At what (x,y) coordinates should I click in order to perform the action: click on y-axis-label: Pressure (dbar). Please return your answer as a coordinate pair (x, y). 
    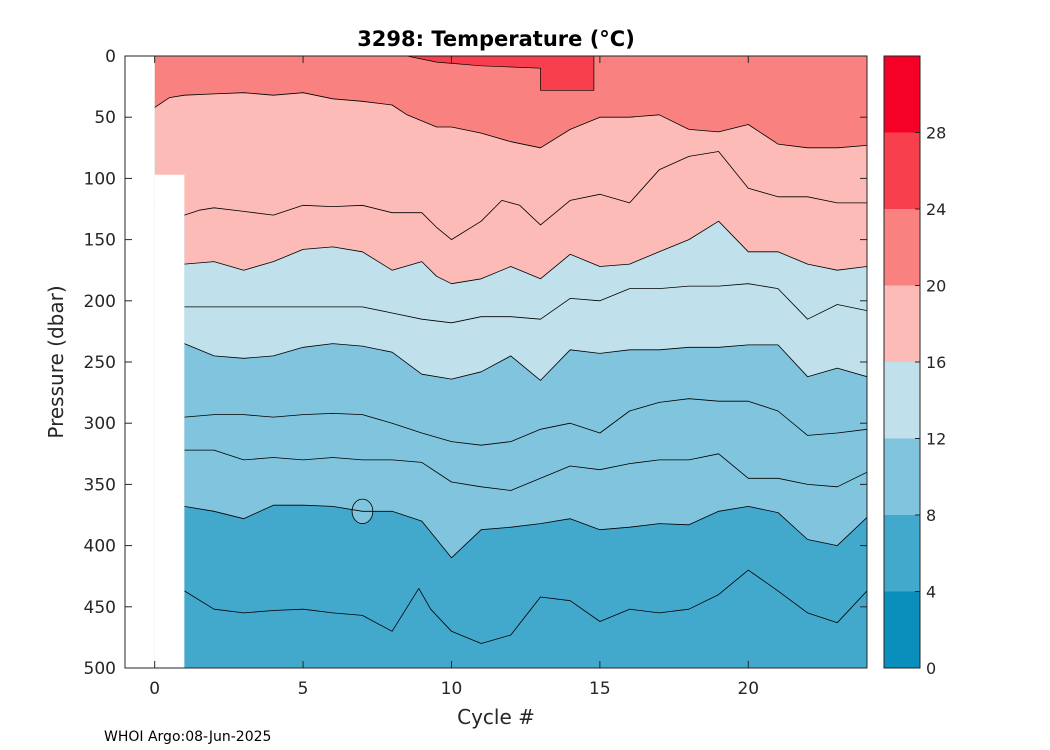
    Looking at the image, I should click on (56, 361).